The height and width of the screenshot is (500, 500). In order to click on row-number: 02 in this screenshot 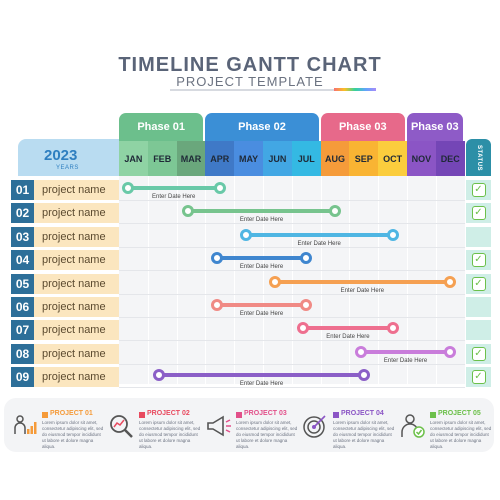, I will do `click(22, 213)`.